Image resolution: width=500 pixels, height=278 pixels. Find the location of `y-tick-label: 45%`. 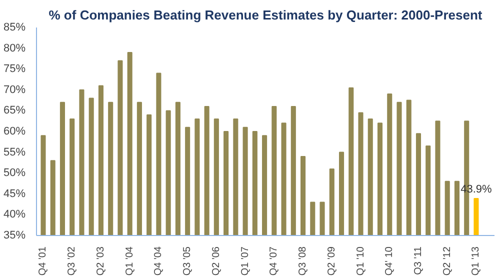

y-tick-label: 45% is located at coordinates (14, 194).